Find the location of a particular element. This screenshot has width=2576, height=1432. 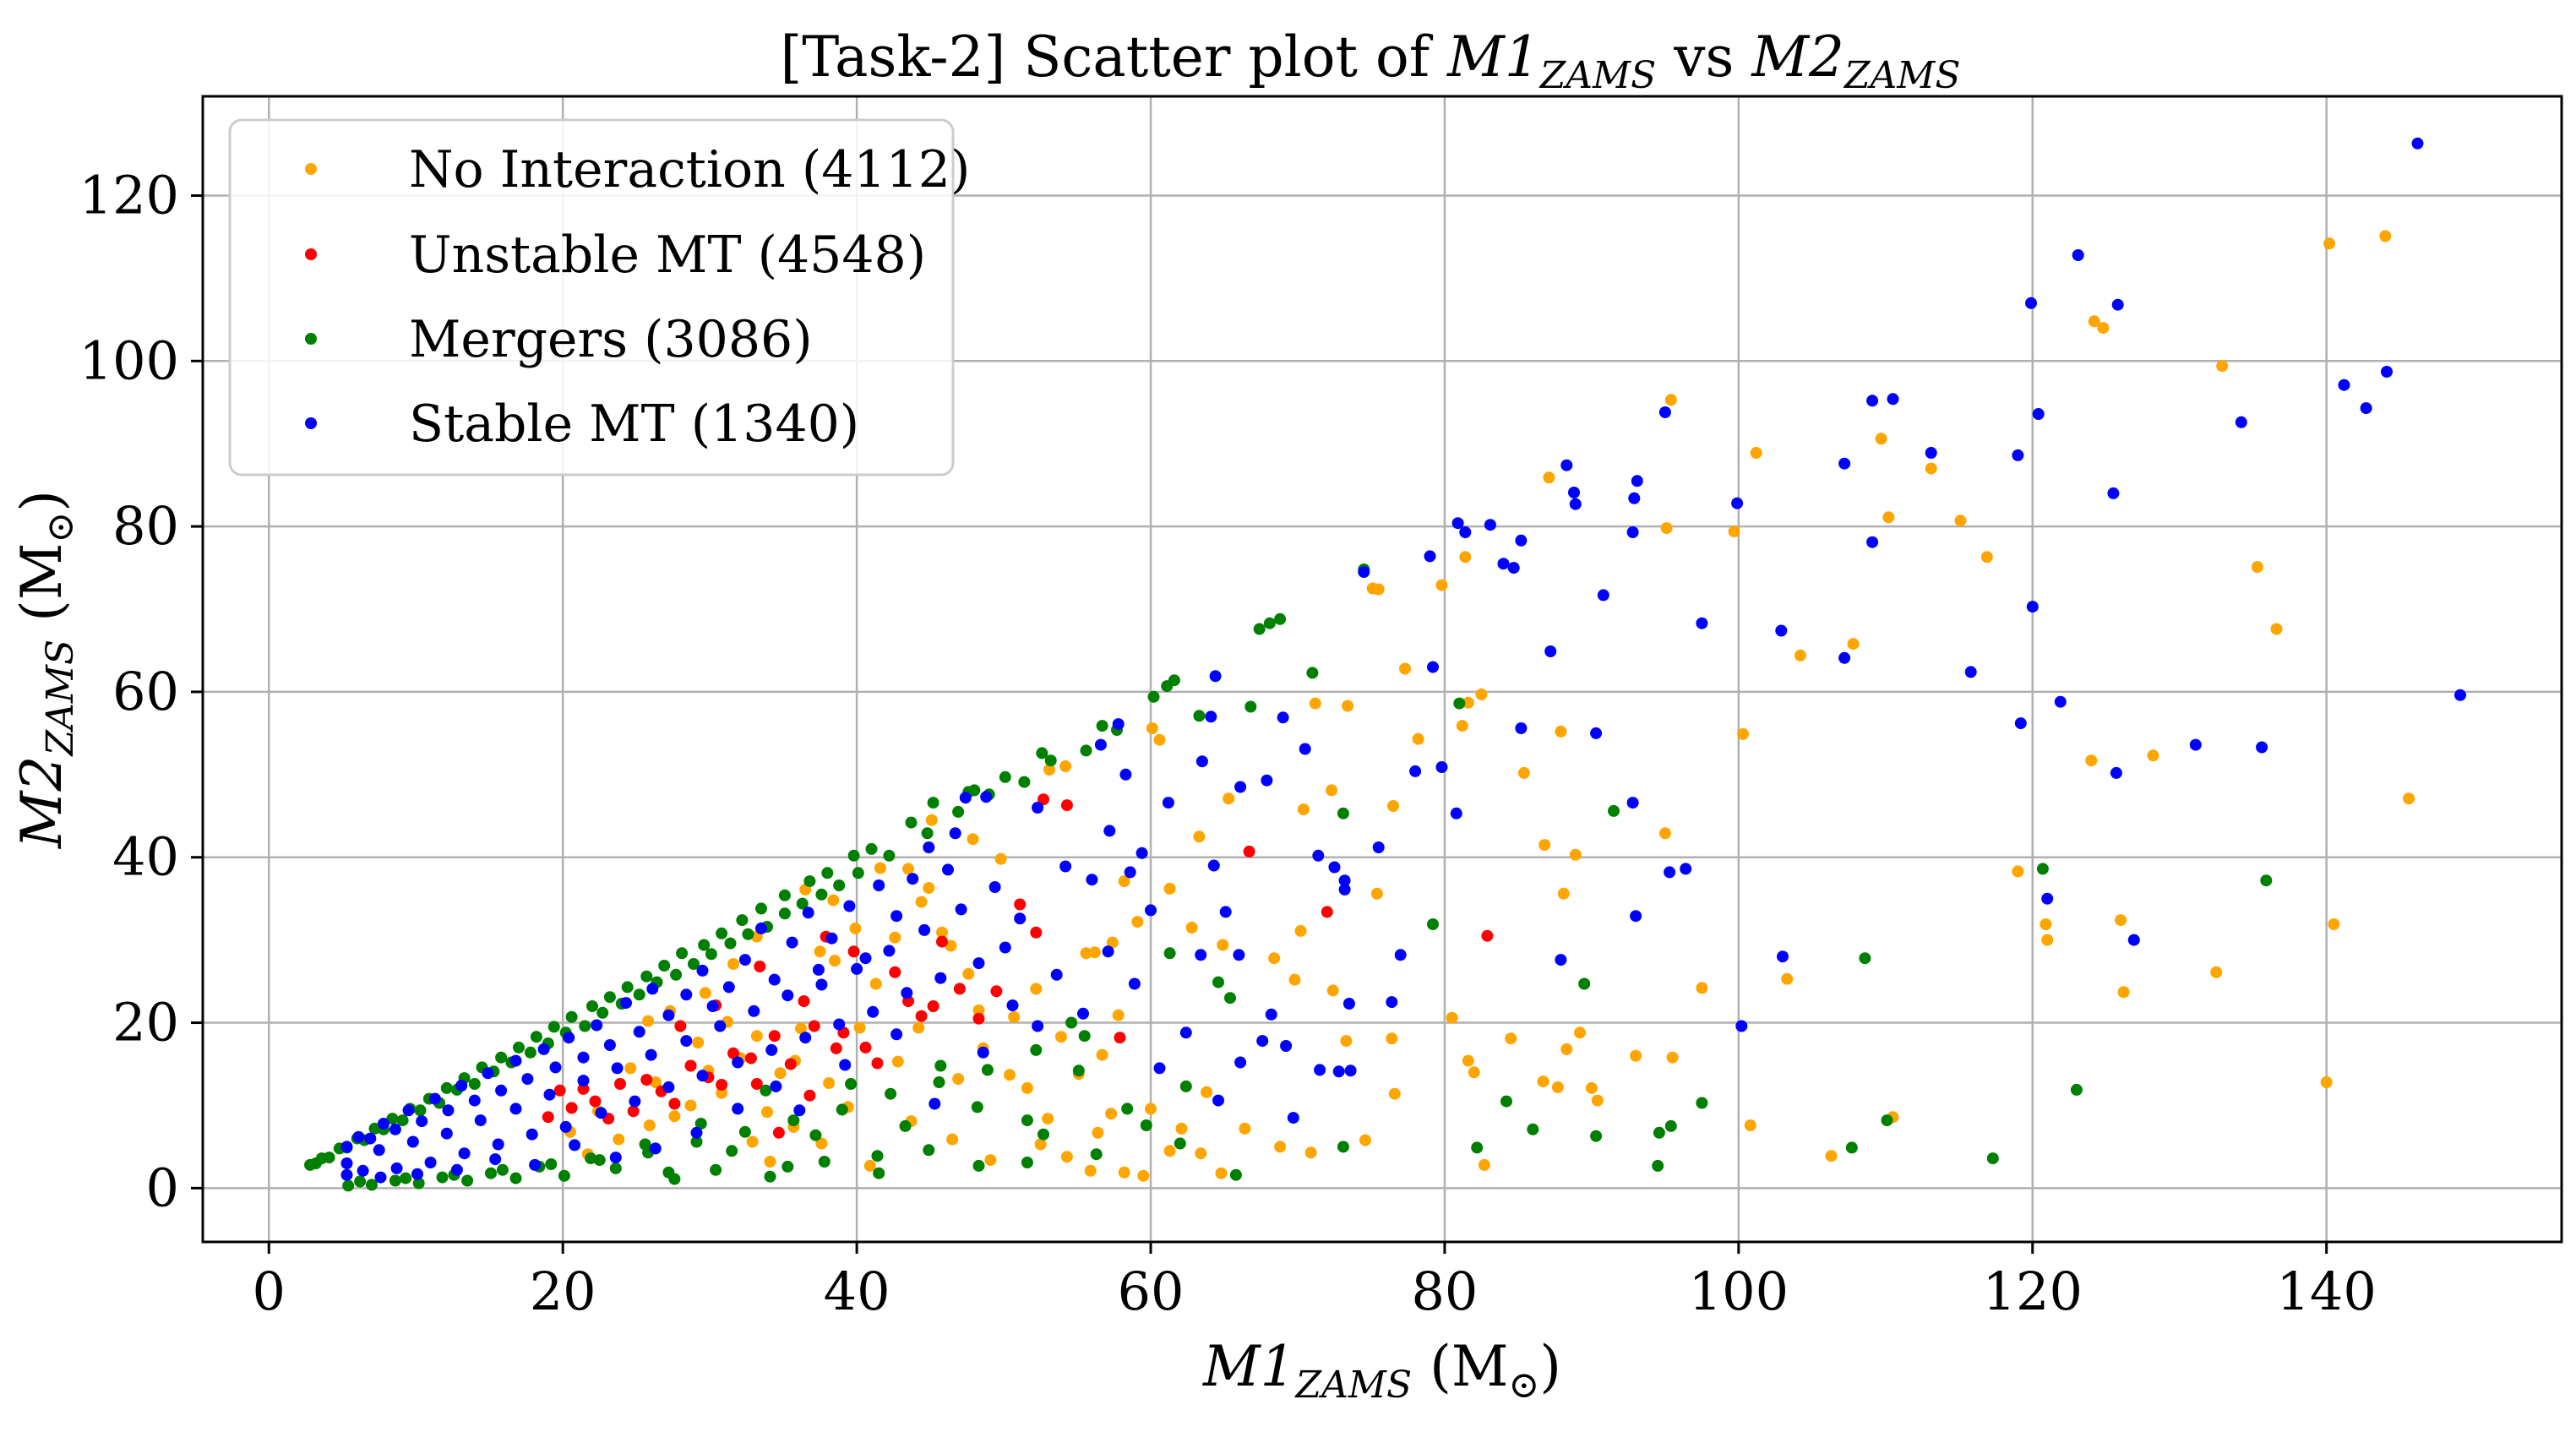

legend-marker-stable-mt is located at coordinates (311, 423).